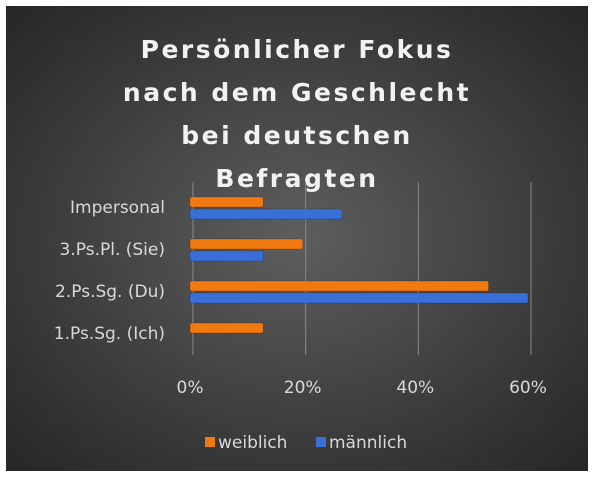 The height and width of the screenshot is (477, 594). I want to click on y-tick-label: 2.Ps.Sg. (Du), so click(110, 292).